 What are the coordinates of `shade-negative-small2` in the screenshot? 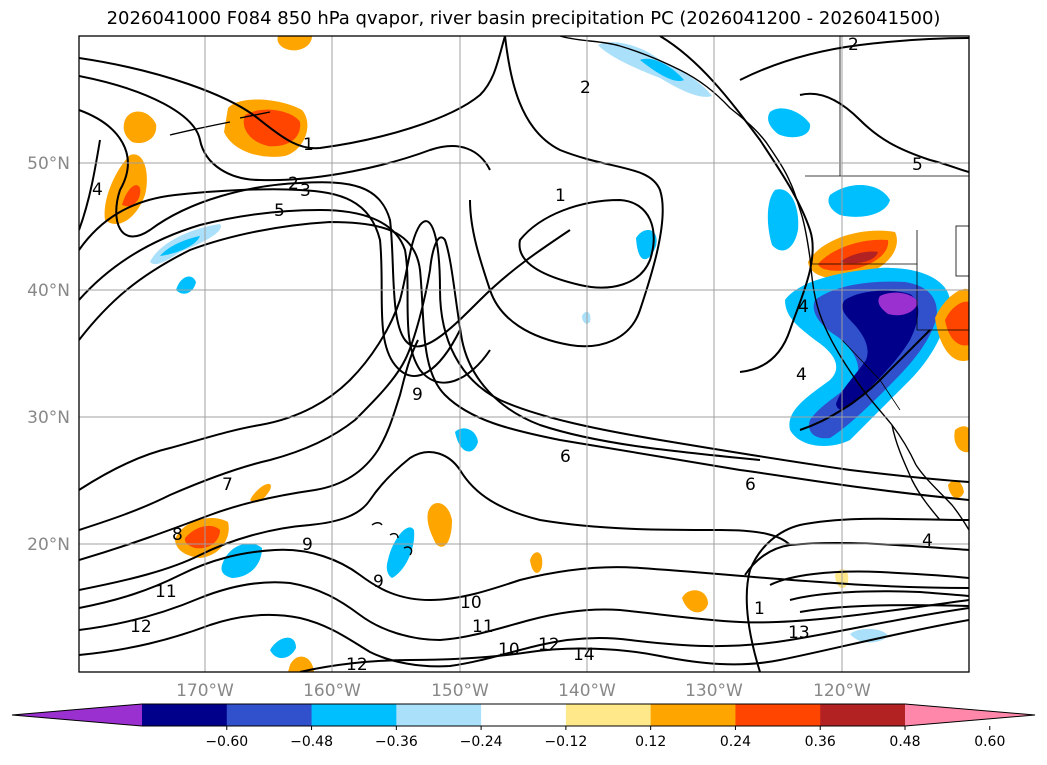 It's located at (586, 317).